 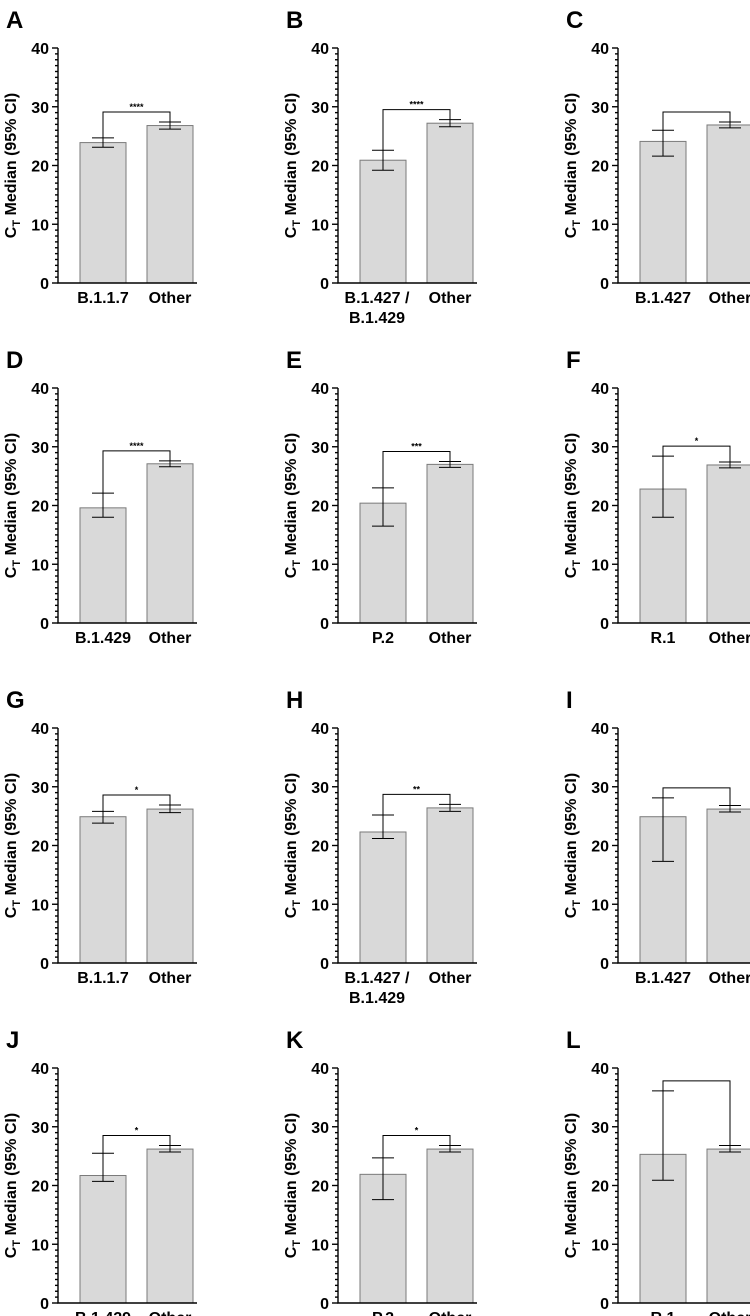 I want to click on bar-a-variant, so click(x=103, y=213).